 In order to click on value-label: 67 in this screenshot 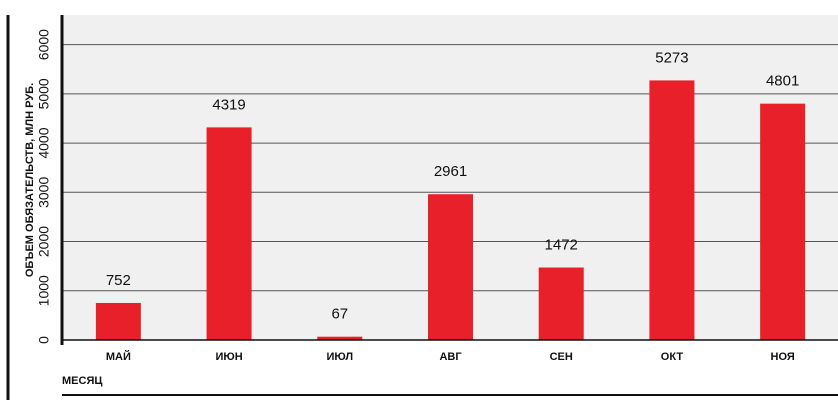, I will do `click(339, 314)`.